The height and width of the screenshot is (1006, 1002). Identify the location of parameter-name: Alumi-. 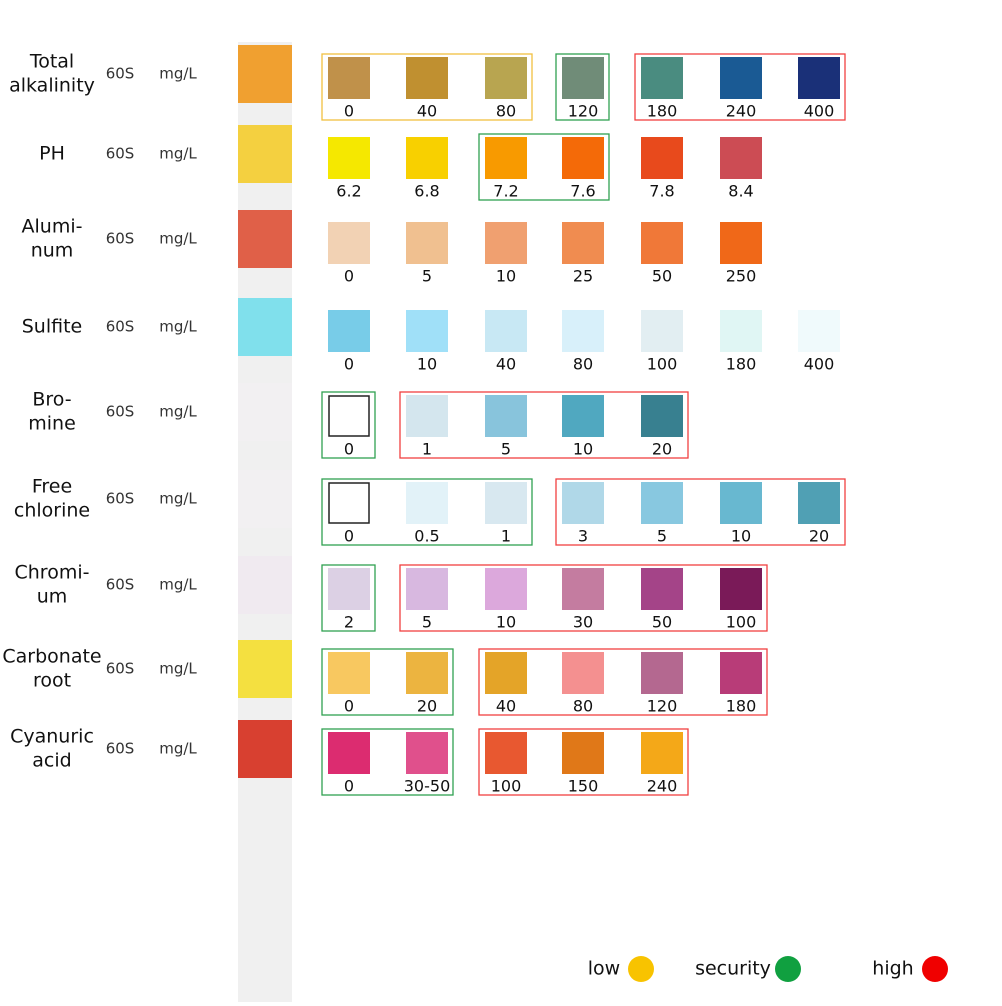
(52, 227).